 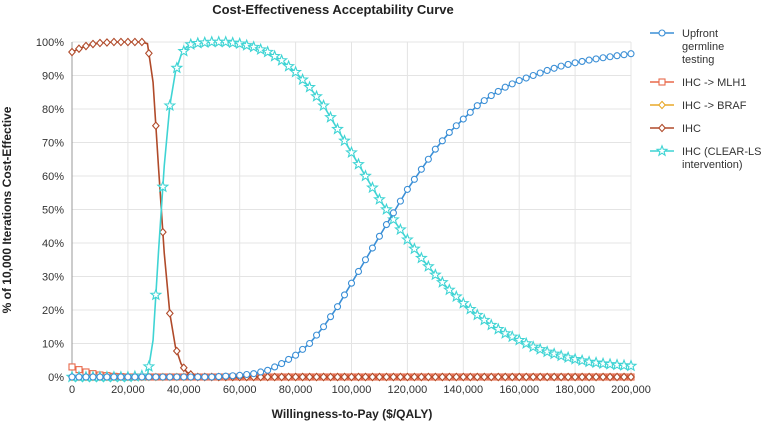 What do you see at coordinates (631, 390) in the screenshot?
I see `x-tick-label: 200,000` at bounding box center [631, 390].